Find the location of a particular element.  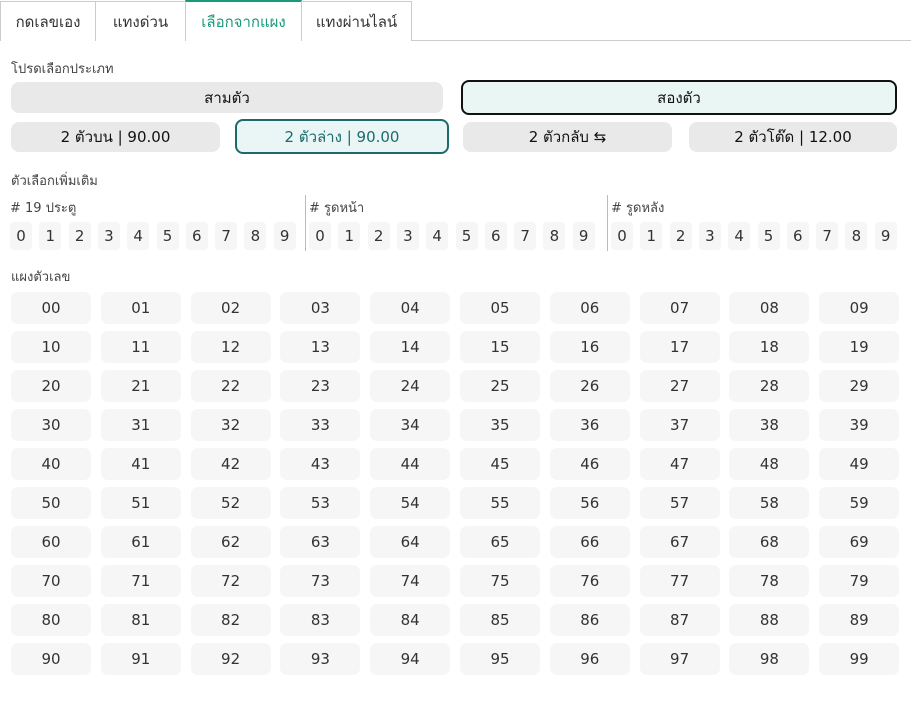

subtype-button-1: 2 ตัวบน | 90.00 is located at coordinates (115, 137).